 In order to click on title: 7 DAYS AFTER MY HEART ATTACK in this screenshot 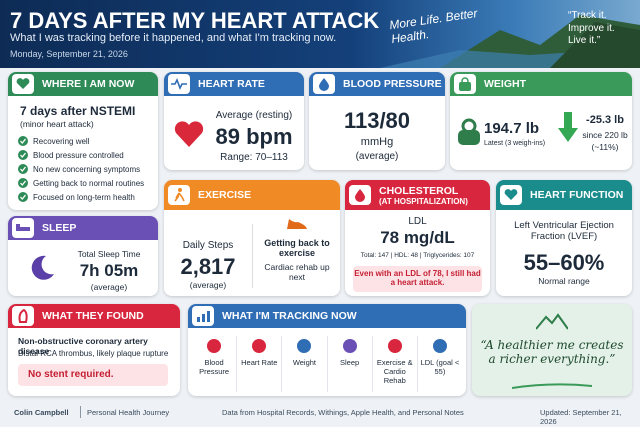, I will do `click(195, 20)`.